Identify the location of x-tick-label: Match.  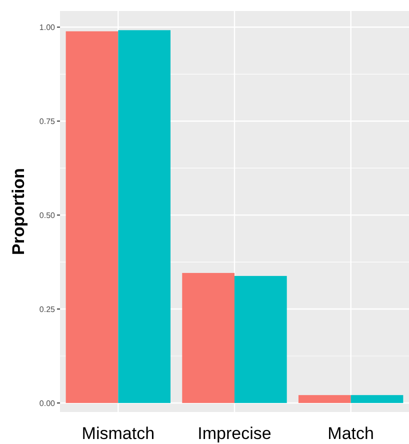
(351, 433).